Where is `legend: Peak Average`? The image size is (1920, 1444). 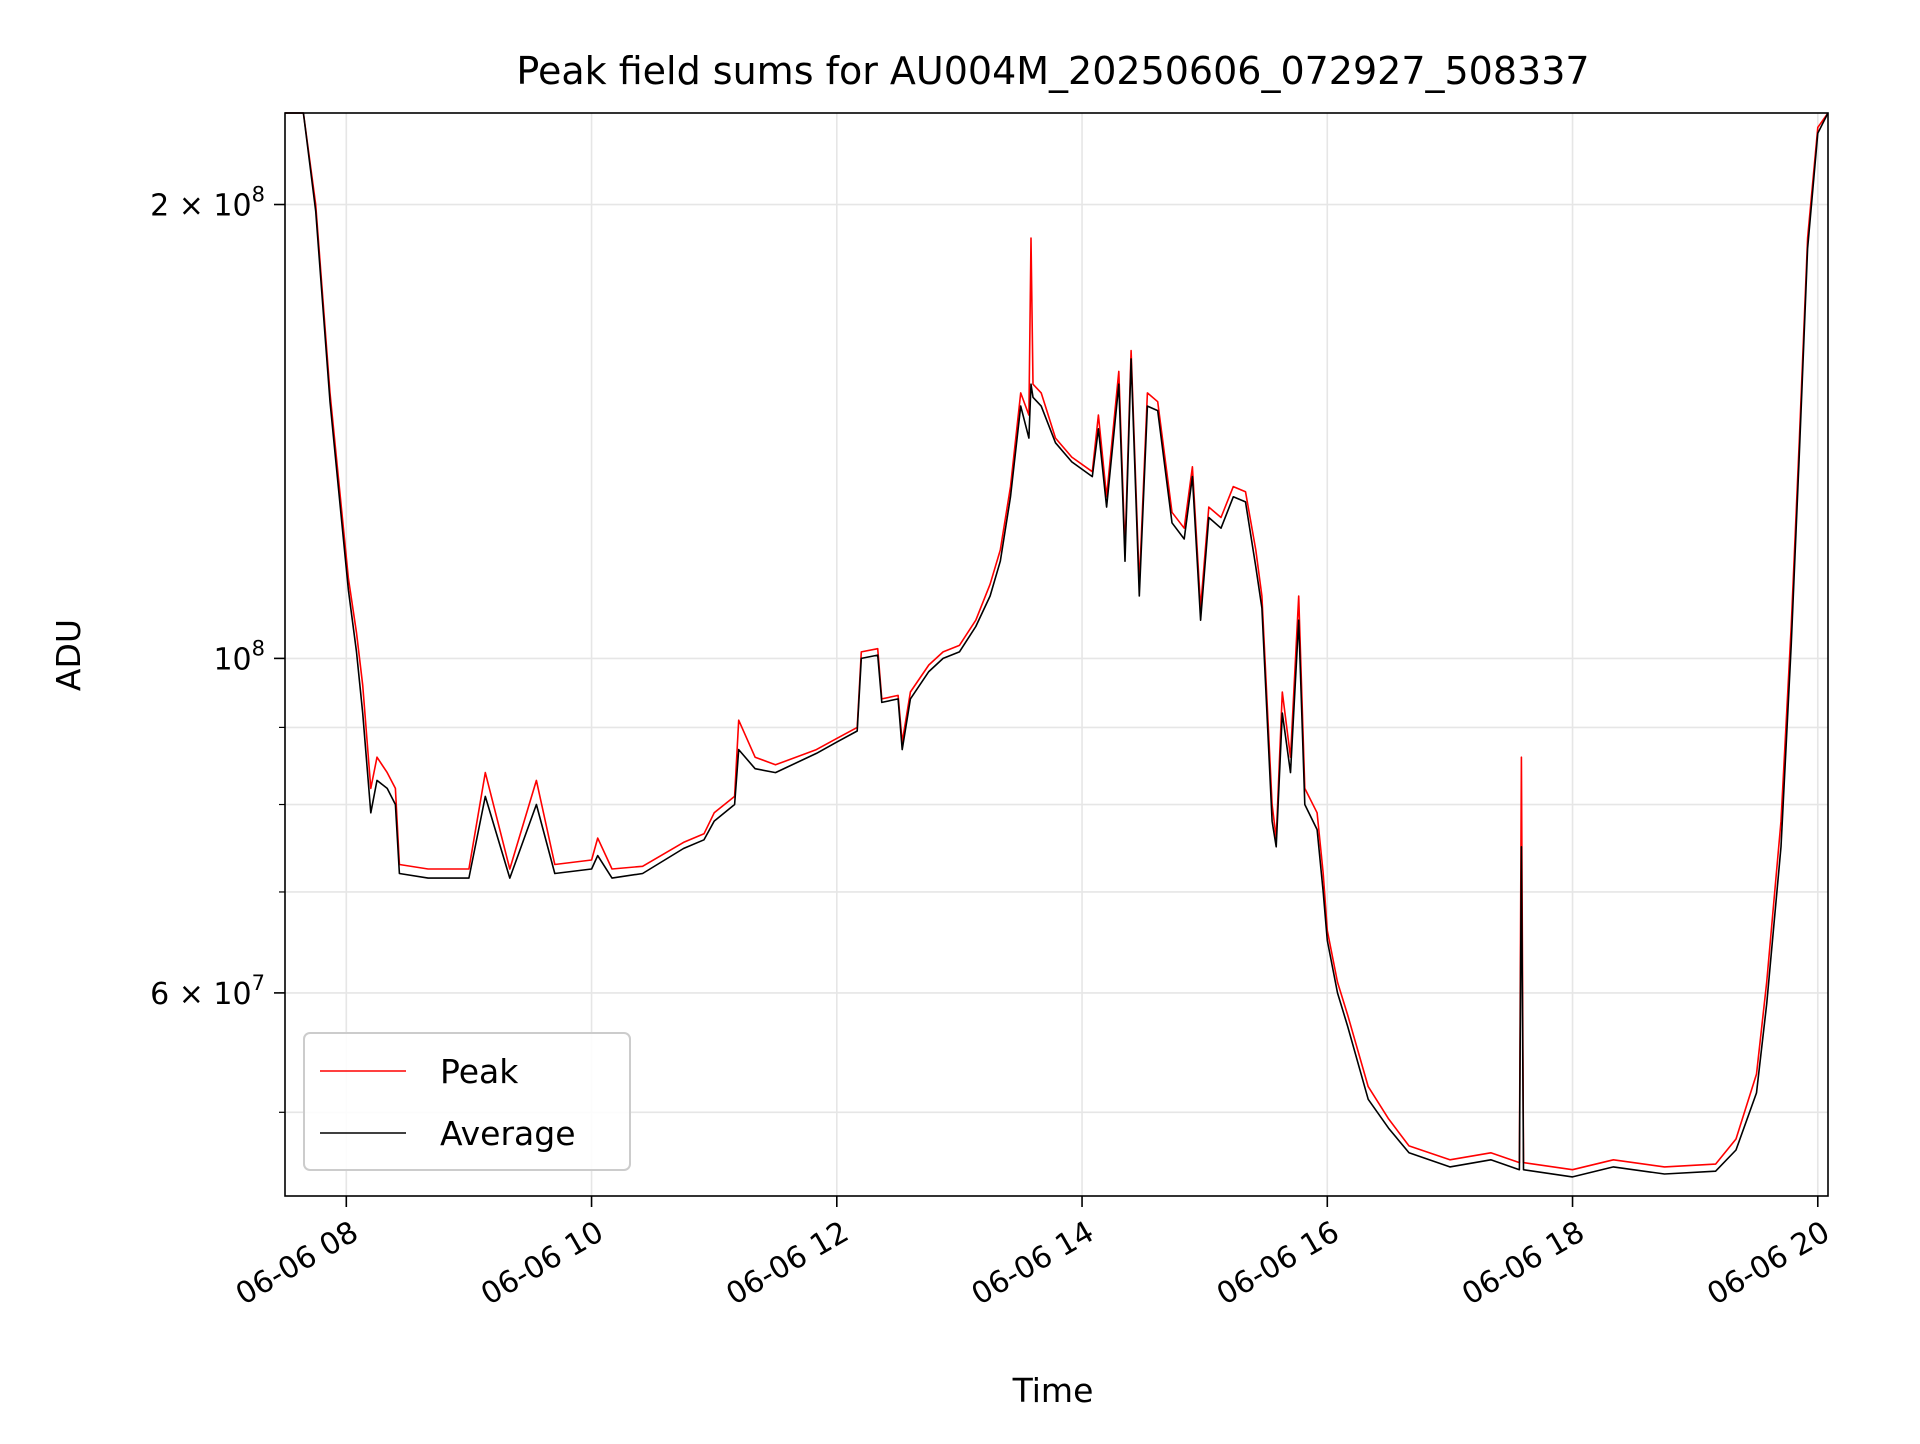 legend: Peak Average is located at coordinates (467, 1101).